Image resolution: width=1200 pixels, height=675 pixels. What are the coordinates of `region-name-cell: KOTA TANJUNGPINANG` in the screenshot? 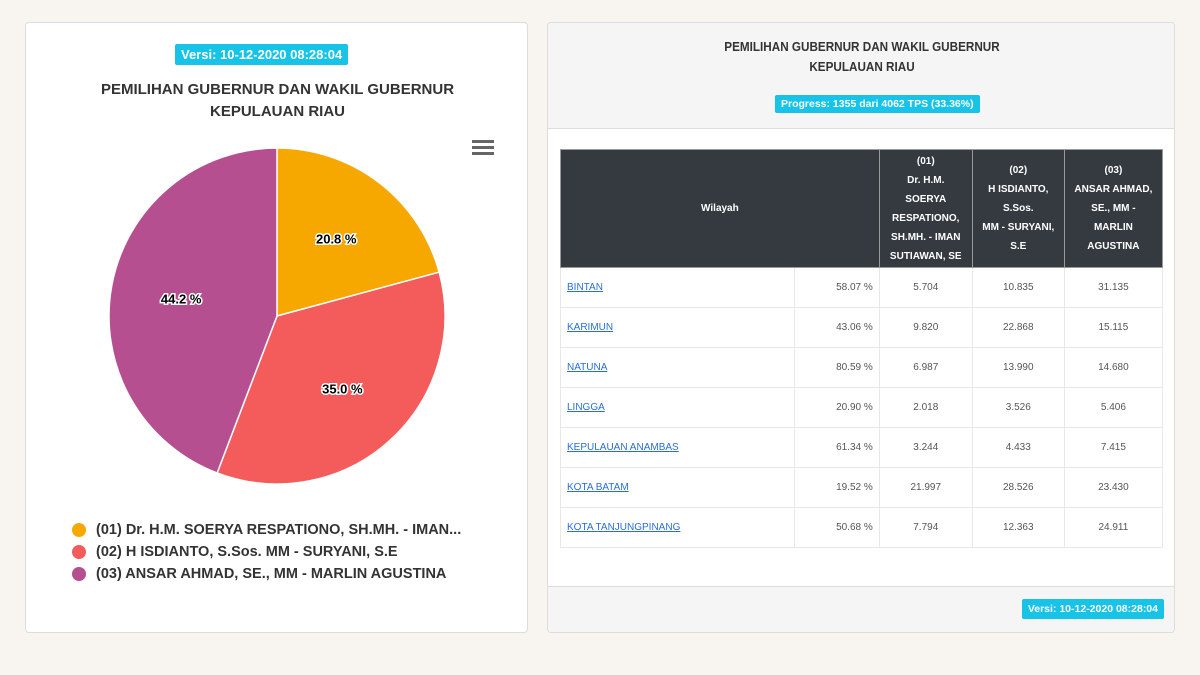 It's located at (677, 527).